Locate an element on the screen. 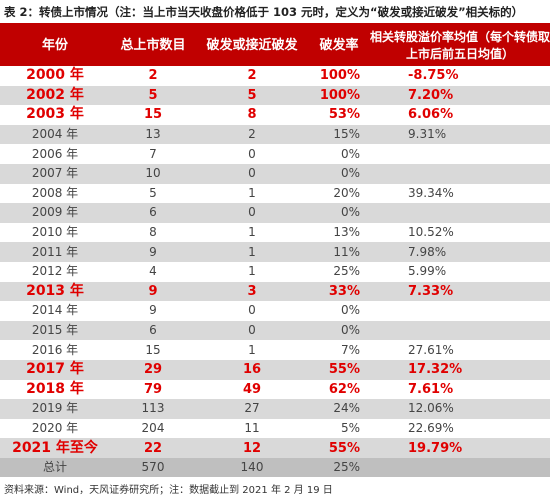  header-premium: 相关转股溢价率均值（每个转债取上市后前五日均值） is located at coordinates (460, 45).